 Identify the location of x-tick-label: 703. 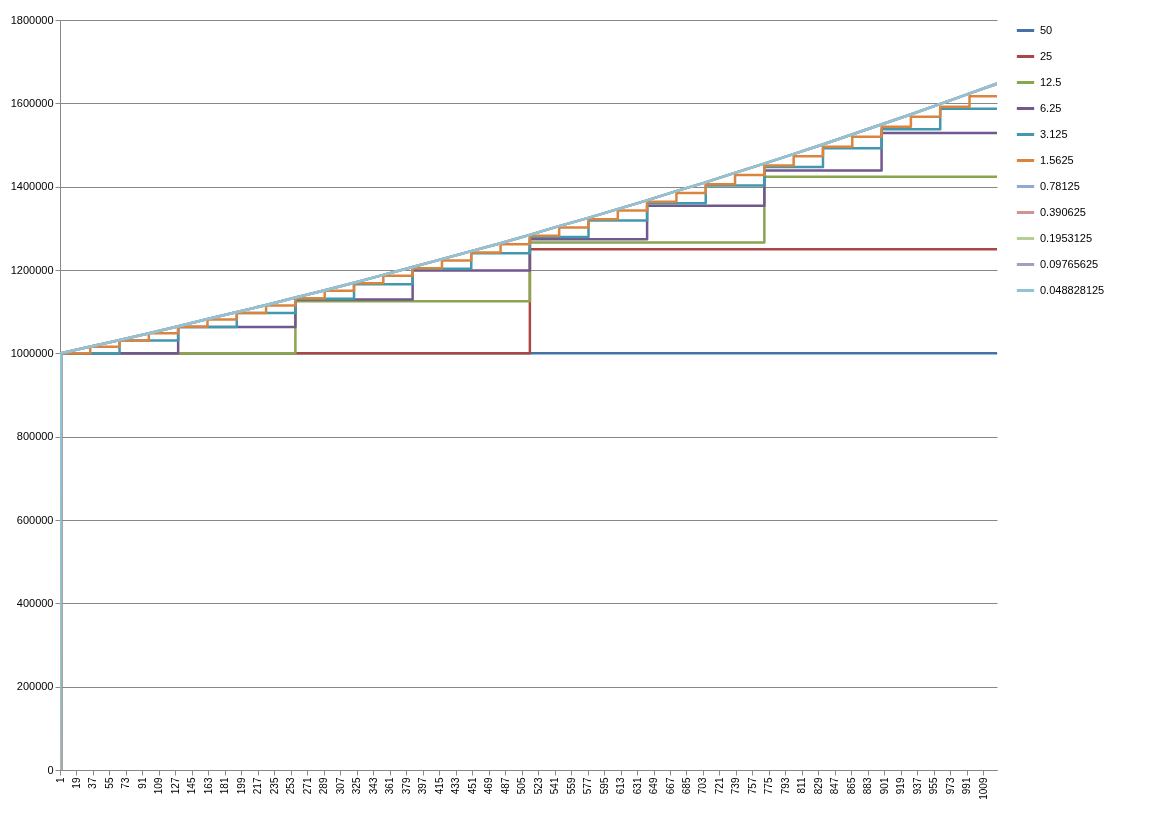
(703, 786).